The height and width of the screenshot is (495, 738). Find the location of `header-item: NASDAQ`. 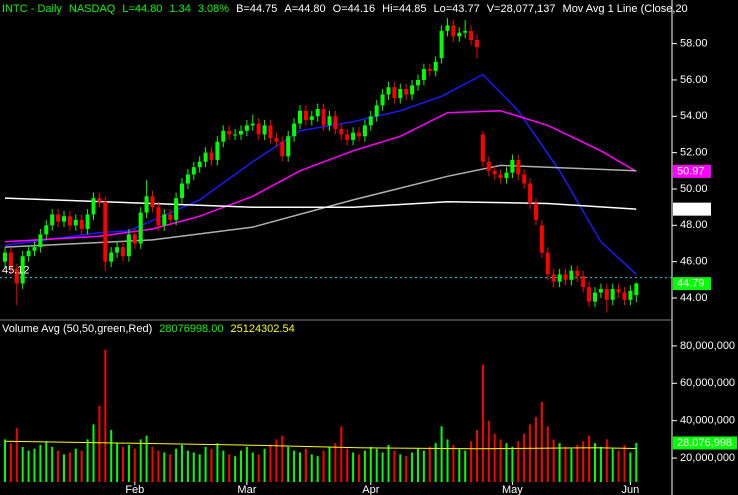

header-item: NASDAQ is located at coordinates (92, 9).